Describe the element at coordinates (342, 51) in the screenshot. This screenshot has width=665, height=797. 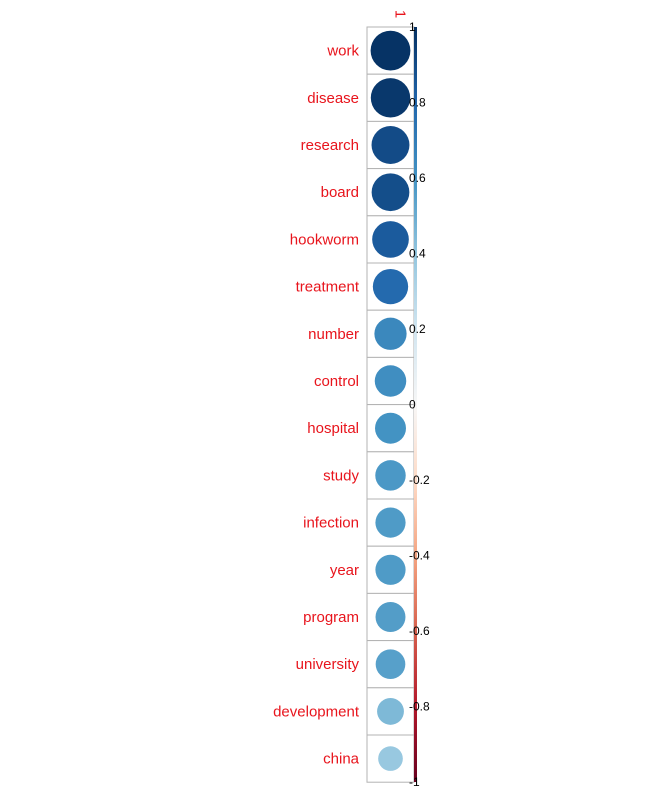
I see `row-label-work: work` at that location.